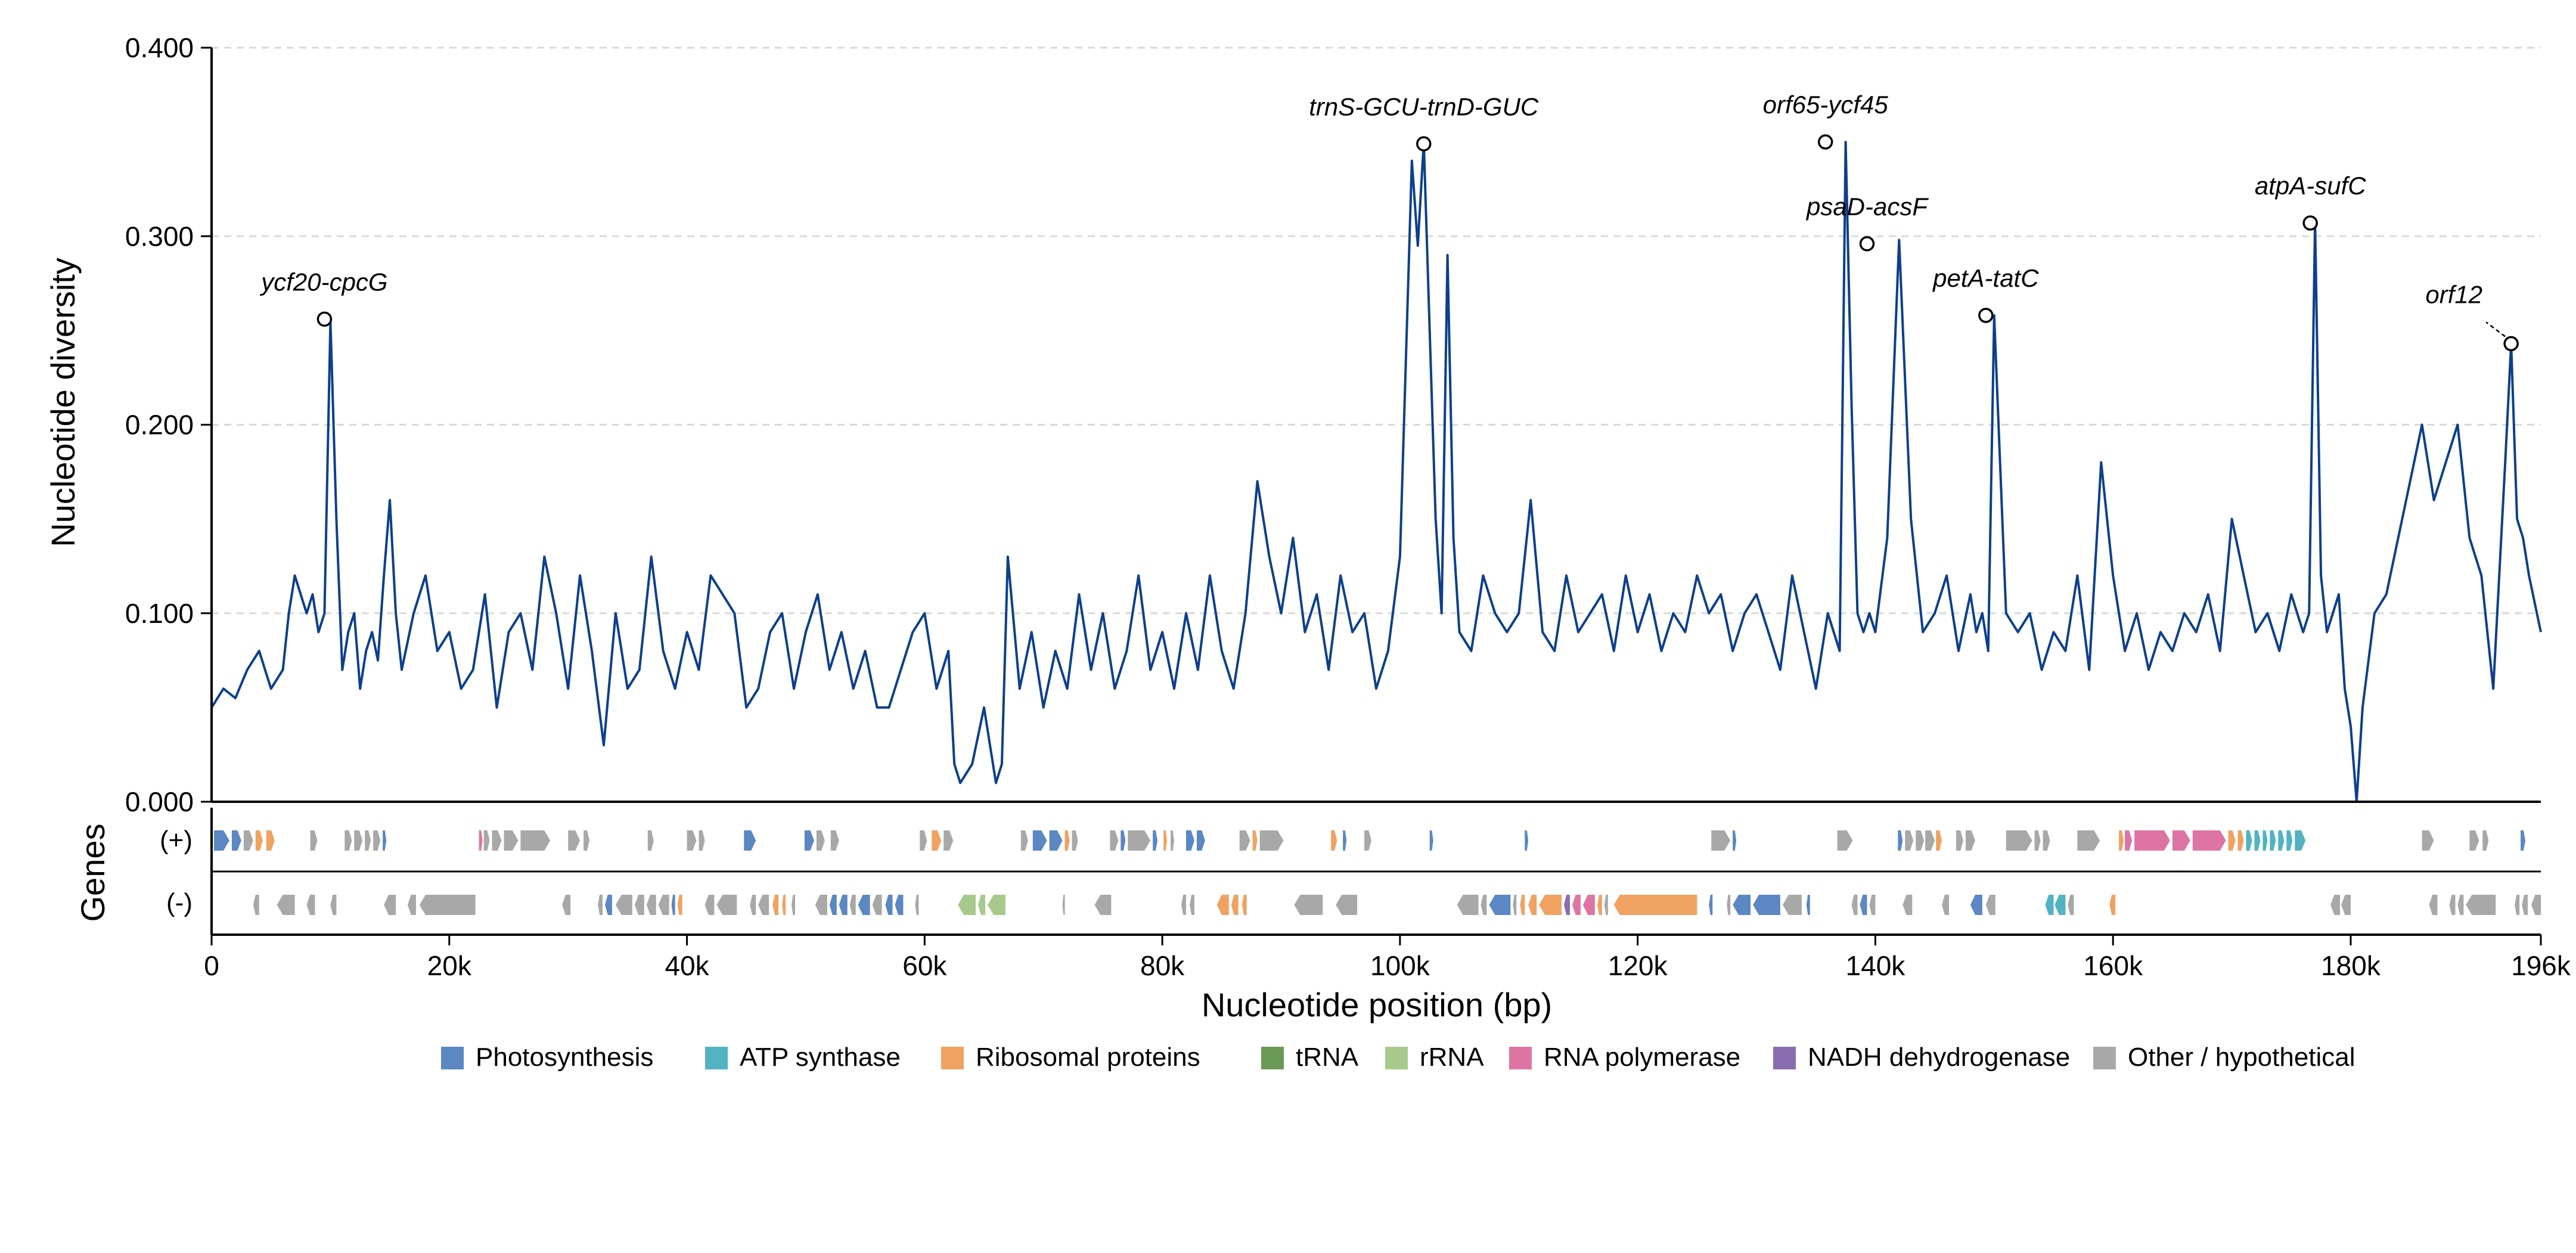 This screenshot has width=2576, height=1253. Describe the element at coordinates (2241, 1057) in the screenshot. I see `legend-label: Other / hypothetical` at that location.